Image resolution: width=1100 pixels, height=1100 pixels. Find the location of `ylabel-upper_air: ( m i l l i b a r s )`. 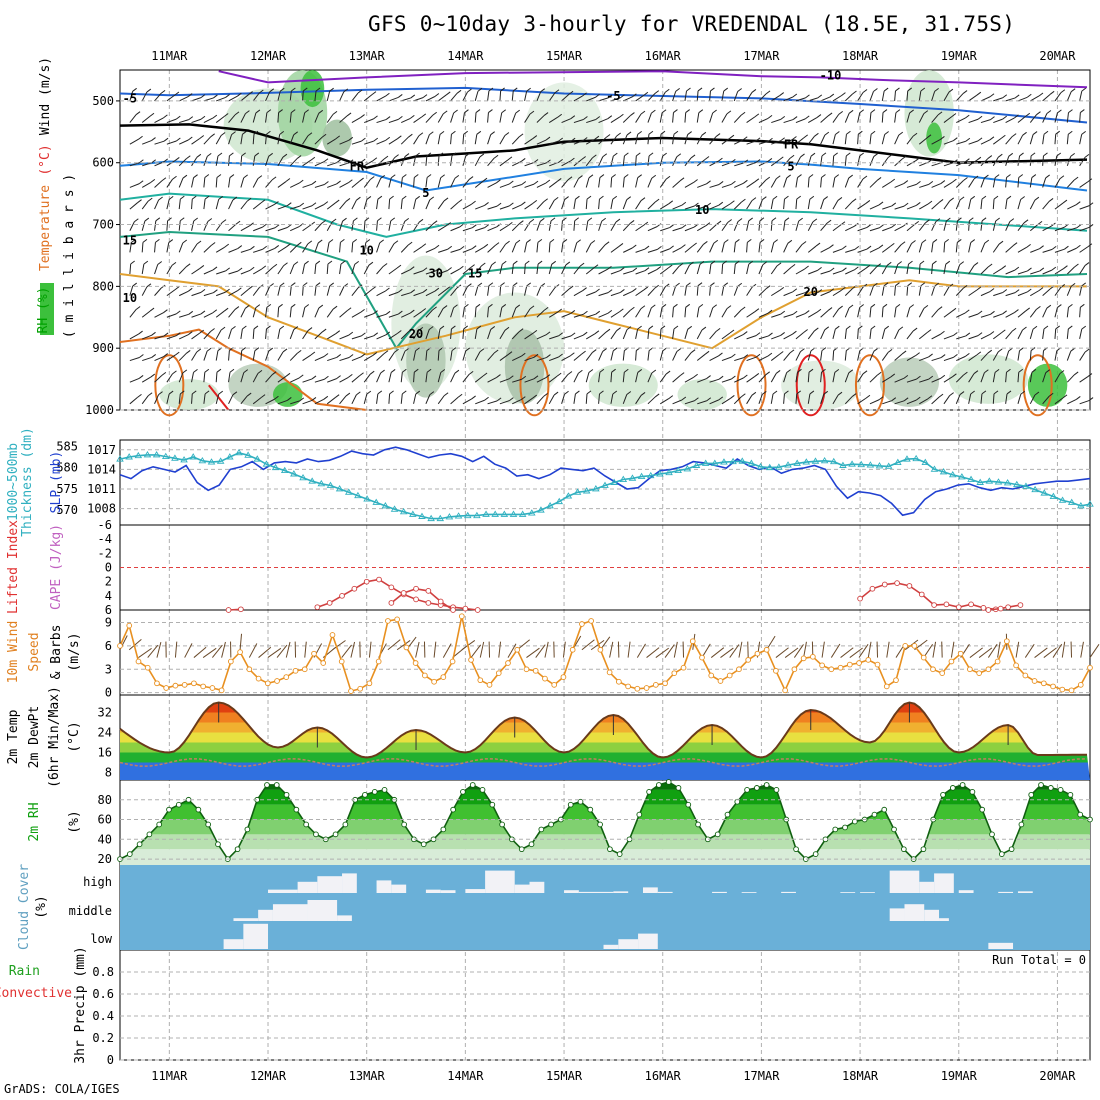

ylabel-upper_air: ( m i l l i b a r s ) is located at coordinates (69, 256).